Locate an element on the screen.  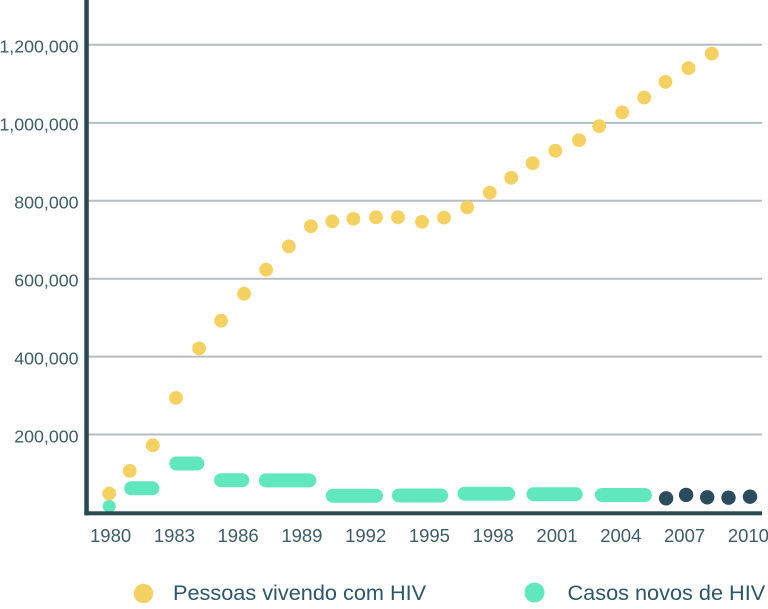
svg-text: 200,000 is located at coordinates (46, 436).